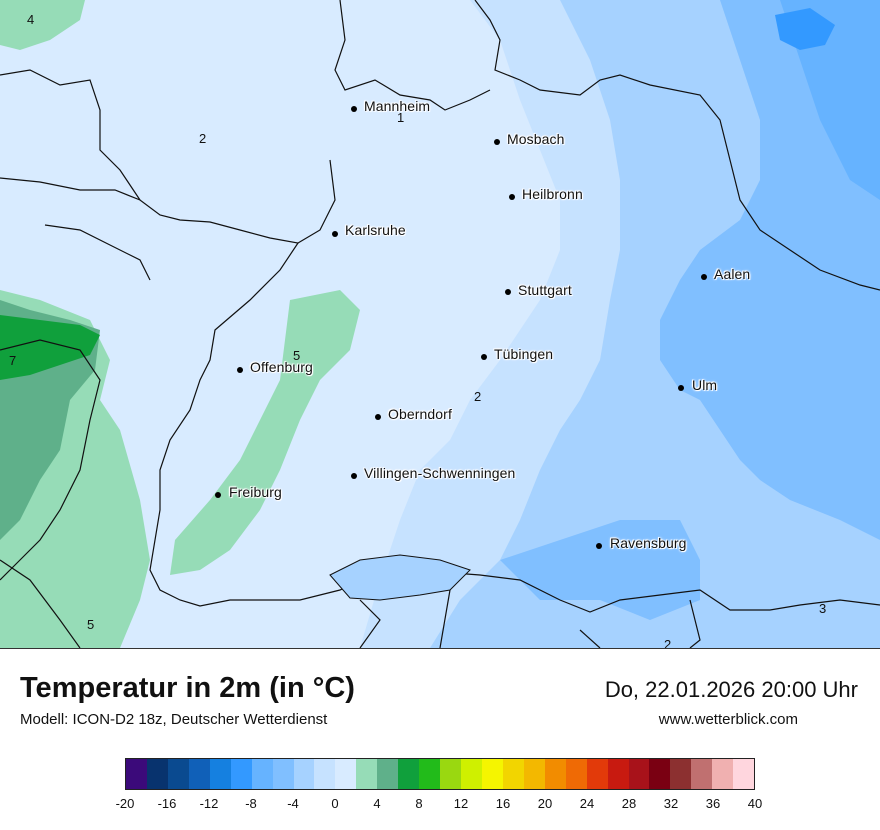 The width and height of the screenshot is (880, 830). I want to click on city-label-oberndorf: Oberndorf, so click(420, 414).